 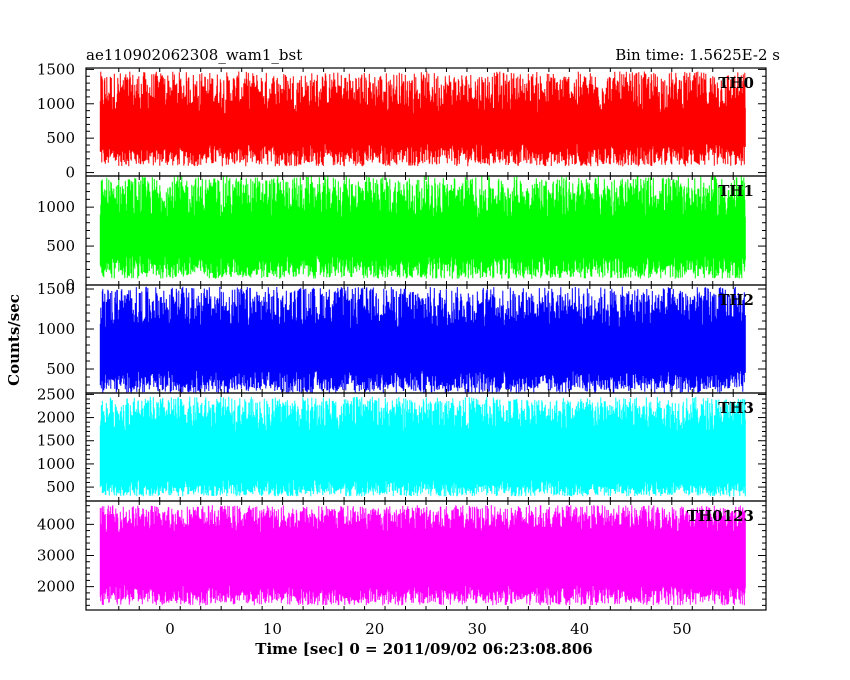 I want to click on x-axis-ticks: 0 10 20 30 40 50, so click(x=428, y=629).